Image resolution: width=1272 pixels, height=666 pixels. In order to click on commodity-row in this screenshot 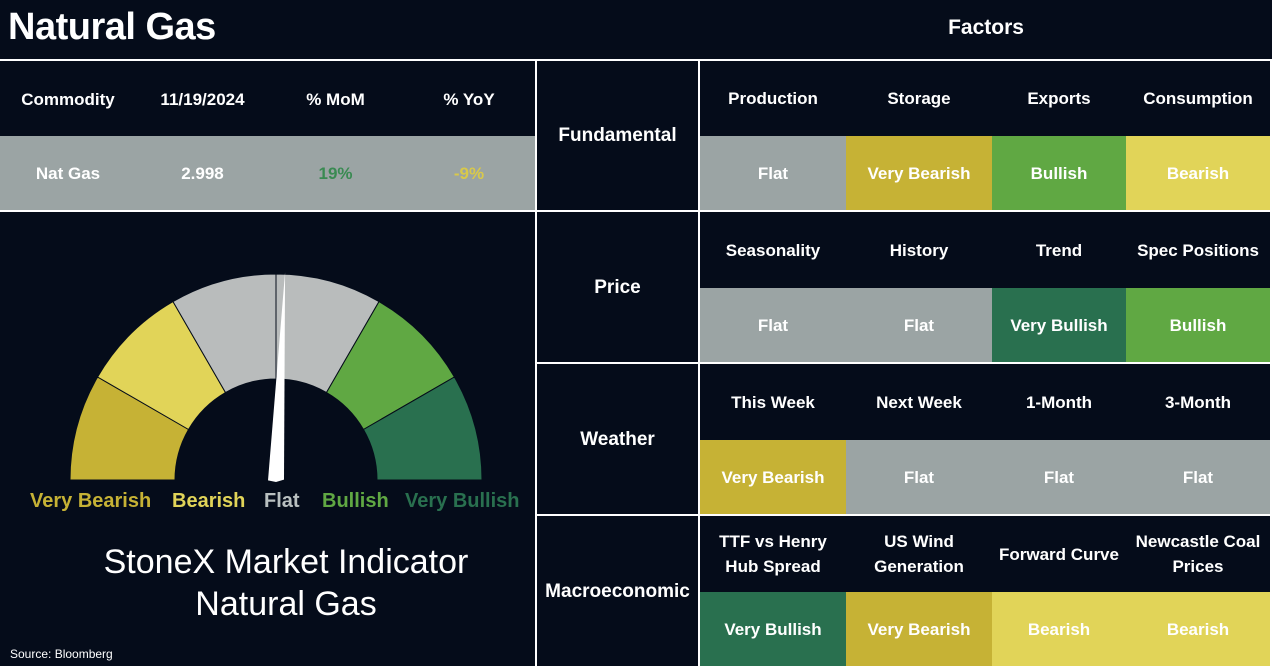, I will do `click(268, 173)`.